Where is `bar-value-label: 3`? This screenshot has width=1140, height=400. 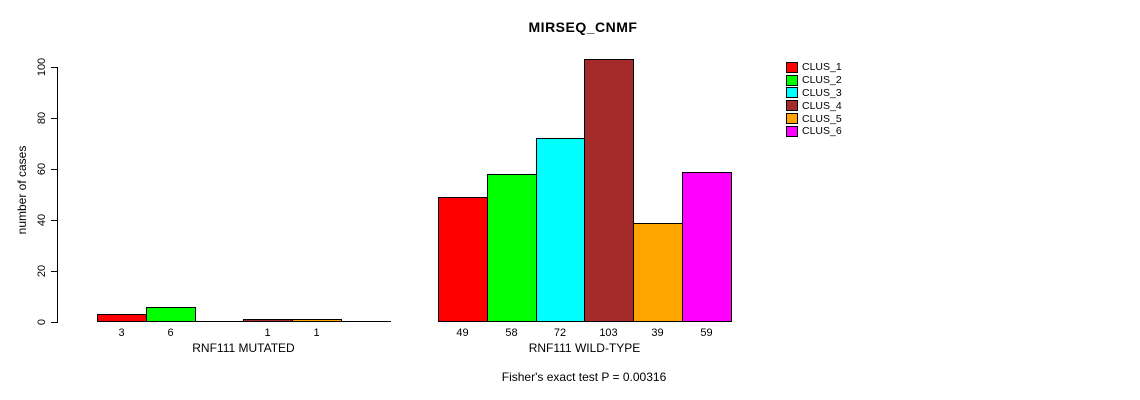 bar-value-label: 3 is located at coordinates (121, 333).